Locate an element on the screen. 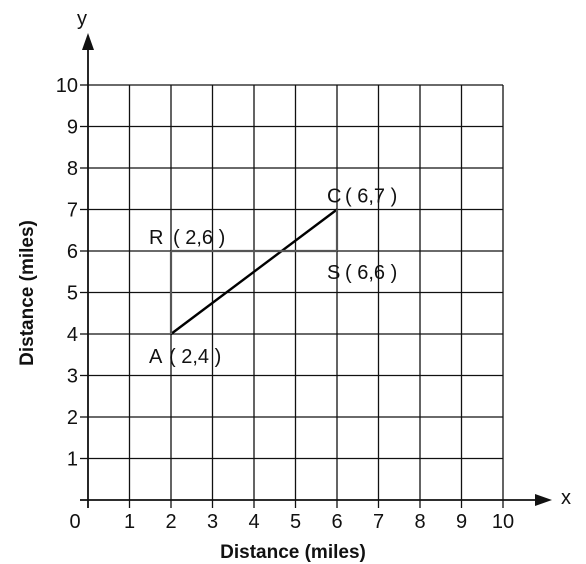 This screenshot has height=564, width=586. point-coord-r: ( 2,6 ) is located at coordinates (199, 238).